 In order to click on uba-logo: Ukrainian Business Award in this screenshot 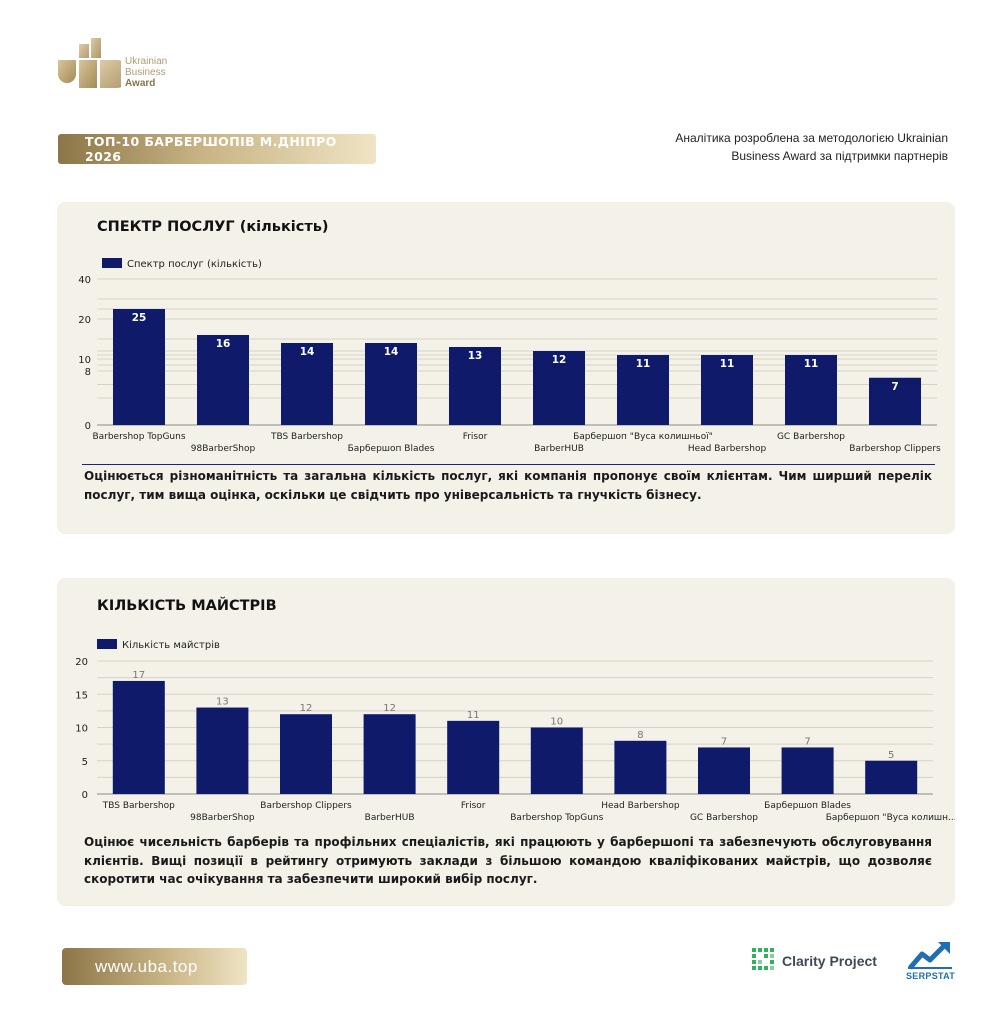, I will do `click(127, 64)`.